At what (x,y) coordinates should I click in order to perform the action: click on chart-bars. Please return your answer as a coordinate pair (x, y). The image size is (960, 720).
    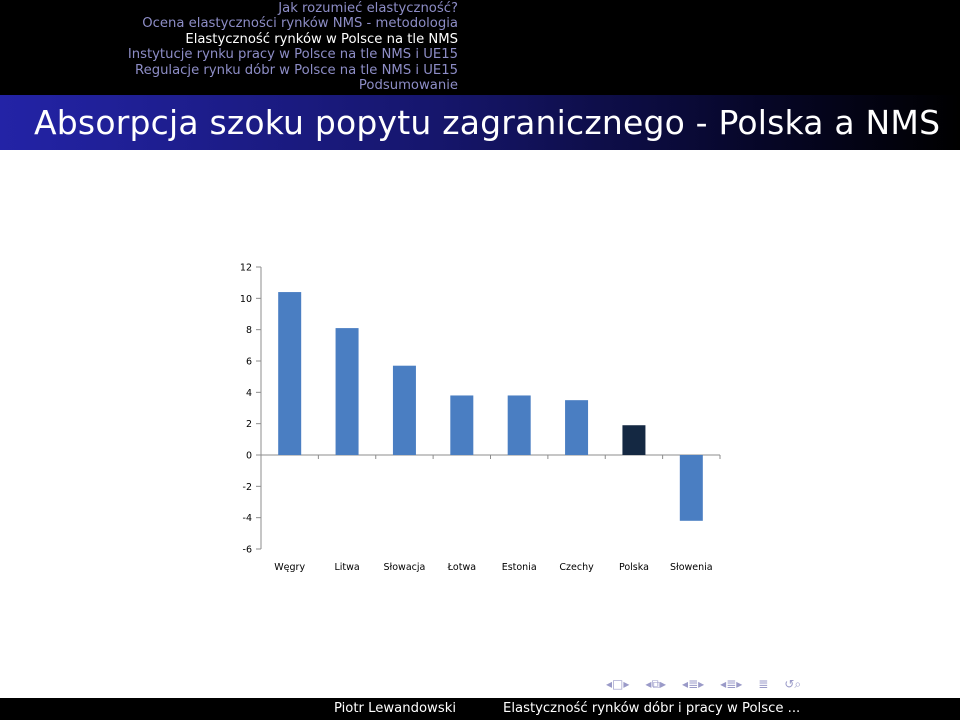
    Looking at the image, I should click on (490, 406).